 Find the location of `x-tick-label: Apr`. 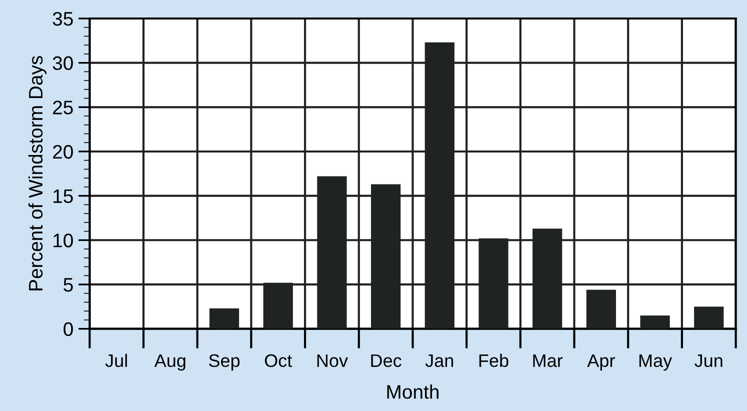

x-tick-label: Apr is located at coordinates (601, 362).